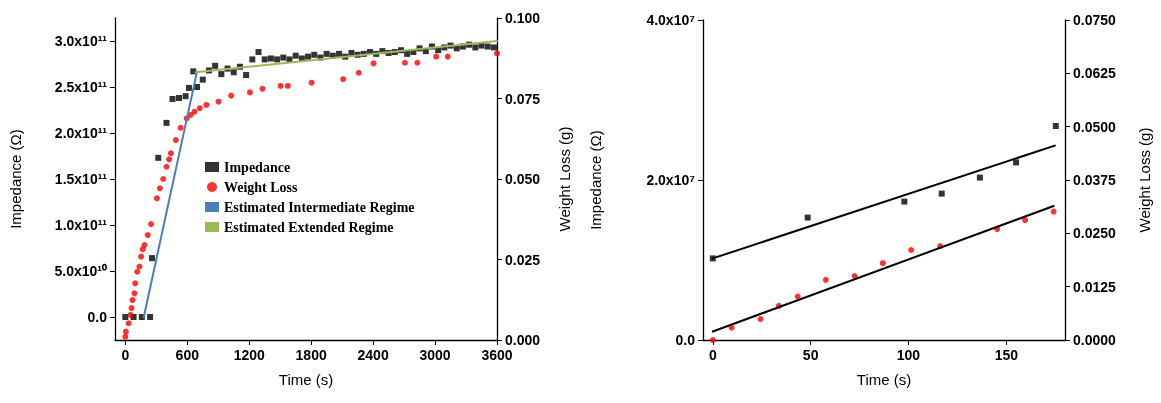 This screenshot has width=1161, height=403. What do you see at coordinates (81, 225) in the screenshot?
I see `y-tick-label: 1.0x10¹¹` at bounding box center [81, 225].